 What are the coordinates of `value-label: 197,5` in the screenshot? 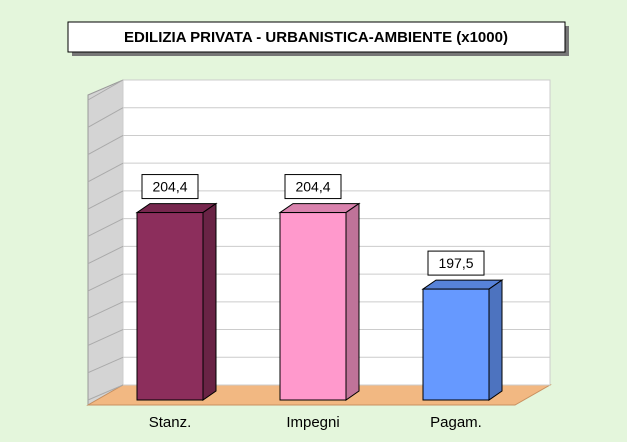 It's located at (455, 263).